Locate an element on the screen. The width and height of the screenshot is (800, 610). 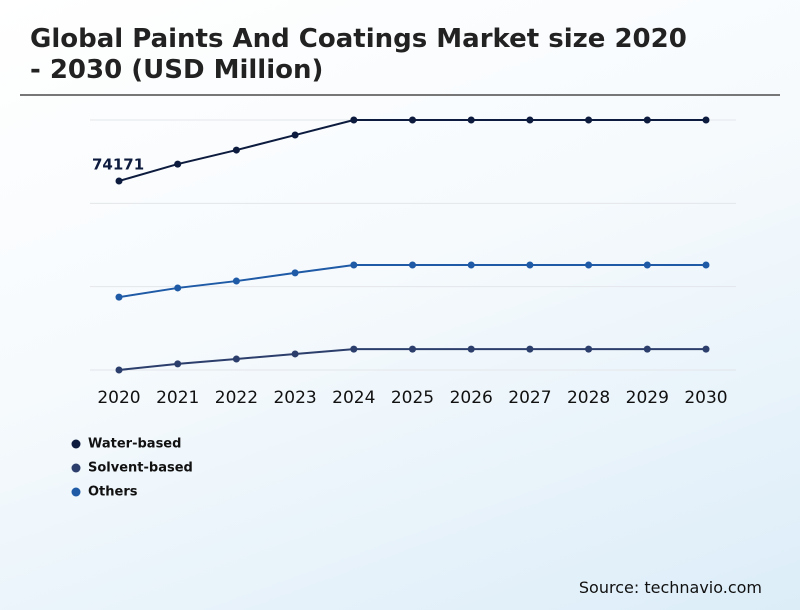
legend-label: Water-based is located at coordinates (134, 444).